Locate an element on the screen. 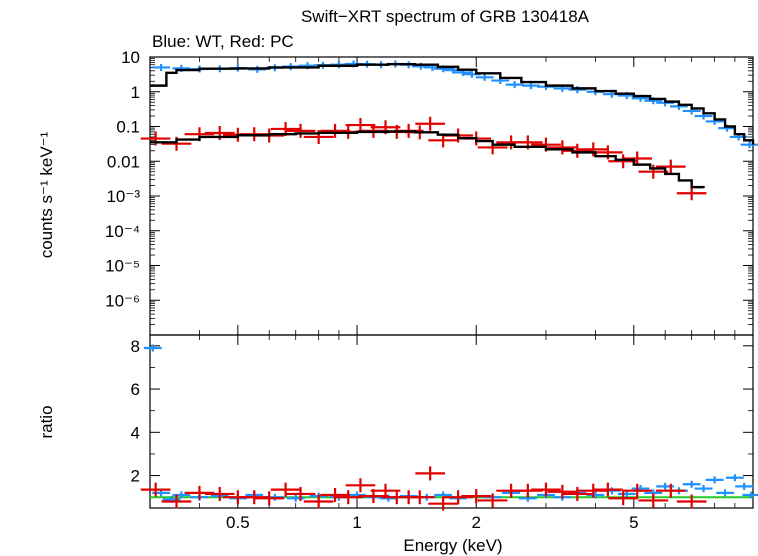 This screenshot has height=556, width=758. y-tick-label: 2 is located at coordinates (135, 476).